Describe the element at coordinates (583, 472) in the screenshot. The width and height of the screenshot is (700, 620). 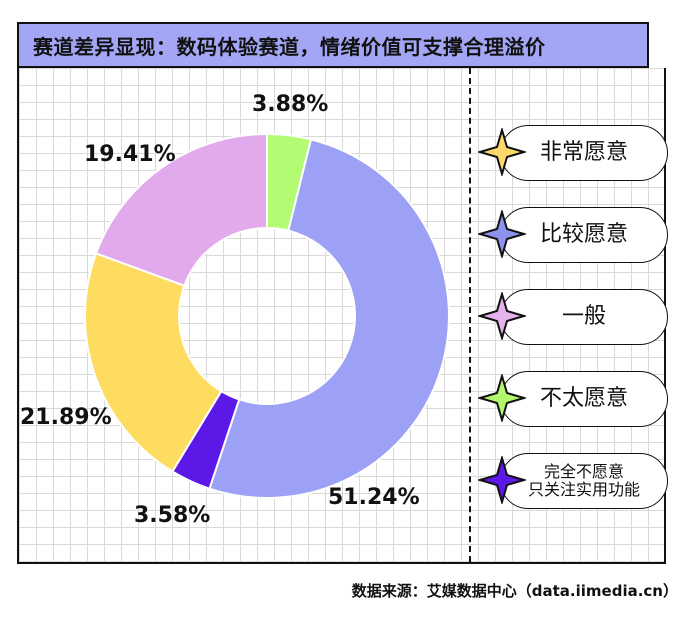
I see `legend-label-line1: 完全不愿意` at that location.